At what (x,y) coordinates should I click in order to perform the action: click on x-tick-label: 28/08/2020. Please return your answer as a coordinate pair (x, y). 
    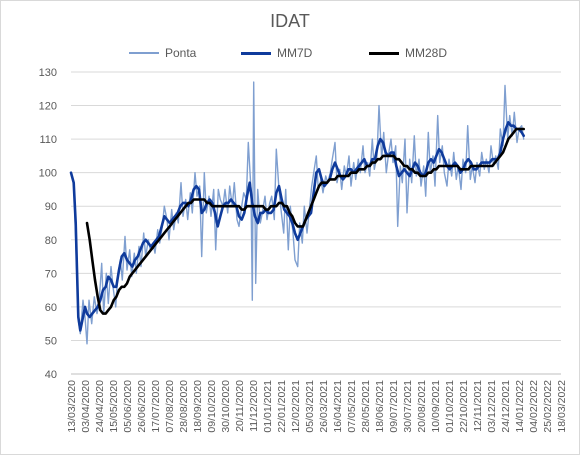
    Looking at the image, I should click on (184, 406).